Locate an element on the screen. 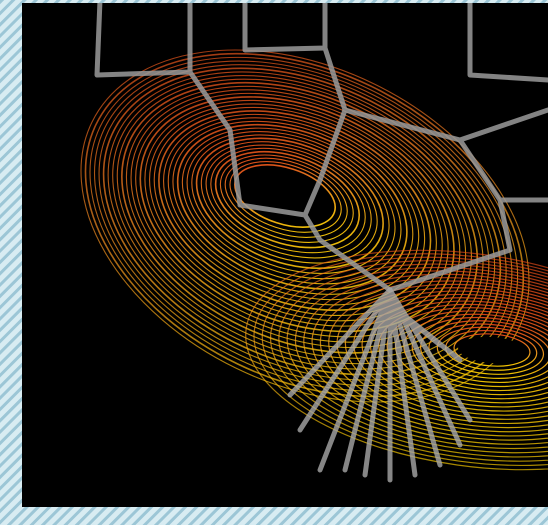  fan-lines is located at coordinates (380, 385).